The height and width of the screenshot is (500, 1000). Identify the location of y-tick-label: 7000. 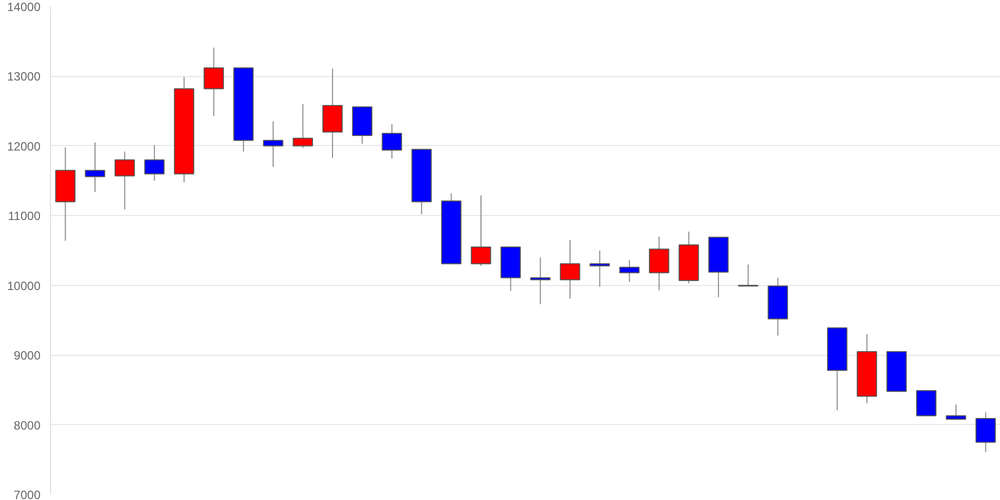
(27, 494).